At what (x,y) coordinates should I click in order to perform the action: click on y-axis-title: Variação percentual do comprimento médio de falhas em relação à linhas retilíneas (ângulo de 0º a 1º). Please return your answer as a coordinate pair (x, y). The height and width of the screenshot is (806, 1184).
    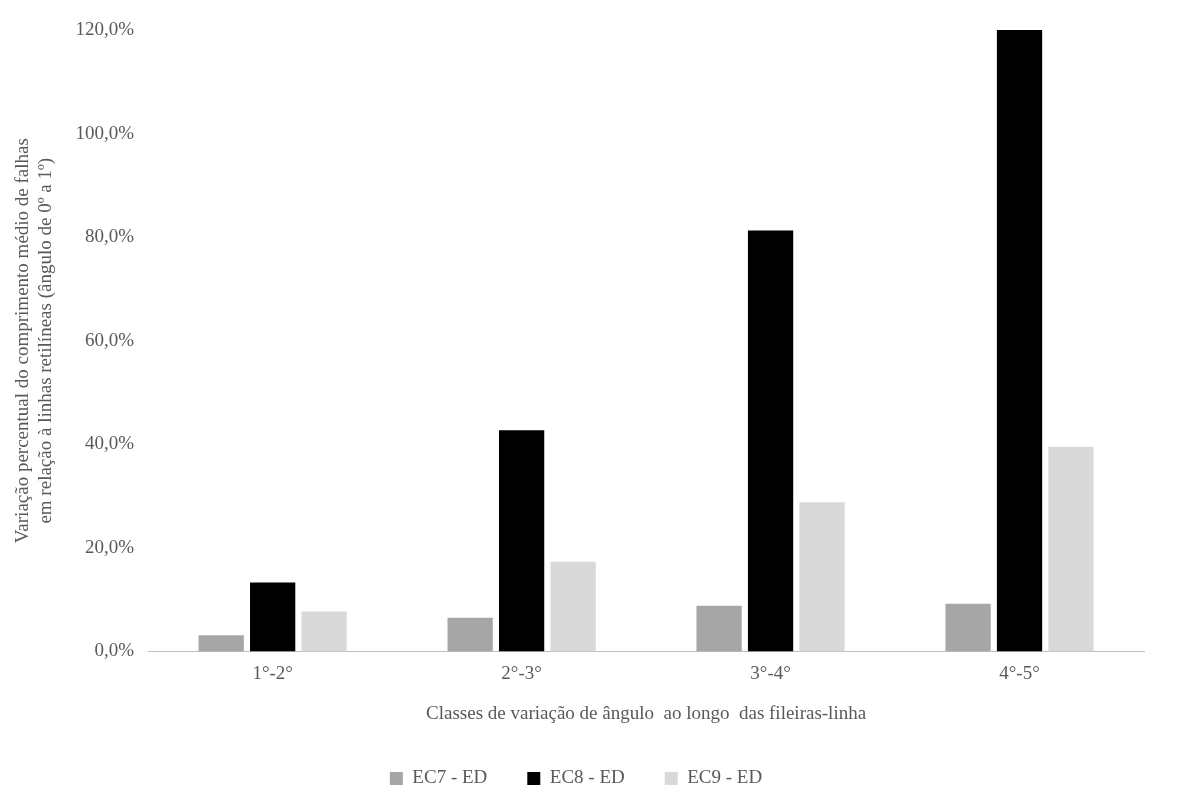
    Looking at the image, I should click on (34, 341).